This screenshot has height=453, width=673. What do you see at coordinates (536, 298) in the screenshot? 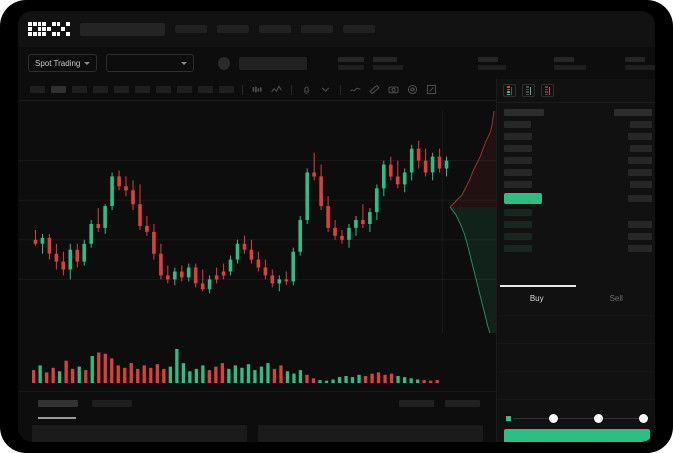
I see `tab-buy: Buy` at bounding box center [536, 298].